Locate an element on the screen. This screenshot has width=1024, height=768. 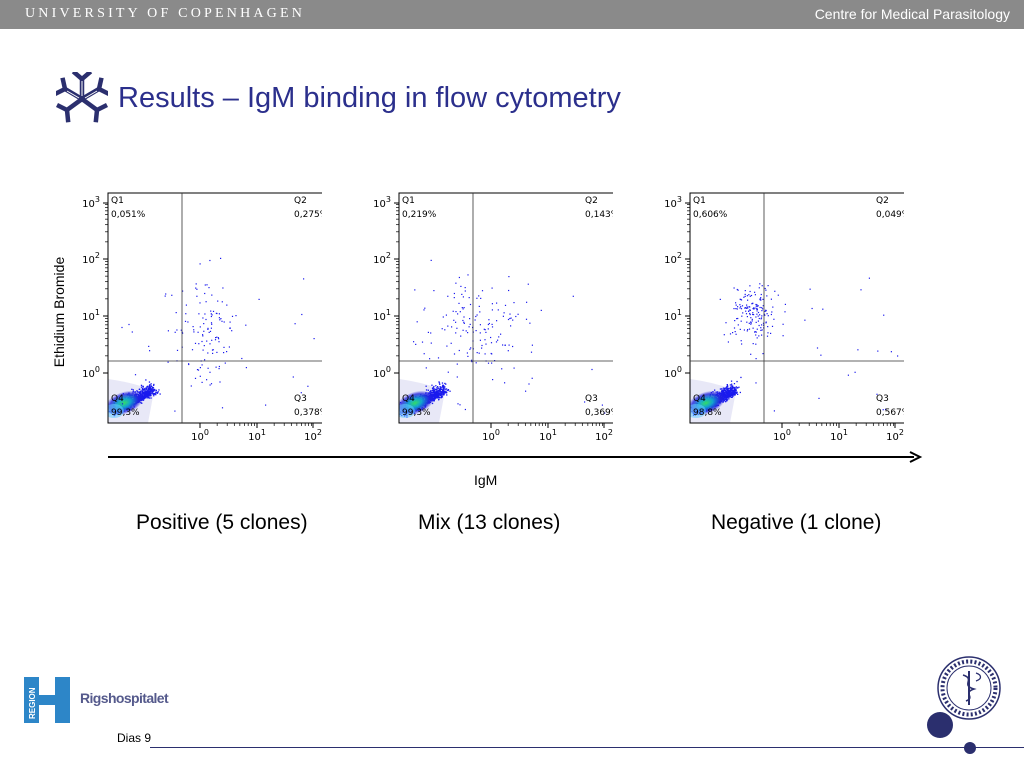
quadrant-name: Q1 is located at coordinates (117, 201).